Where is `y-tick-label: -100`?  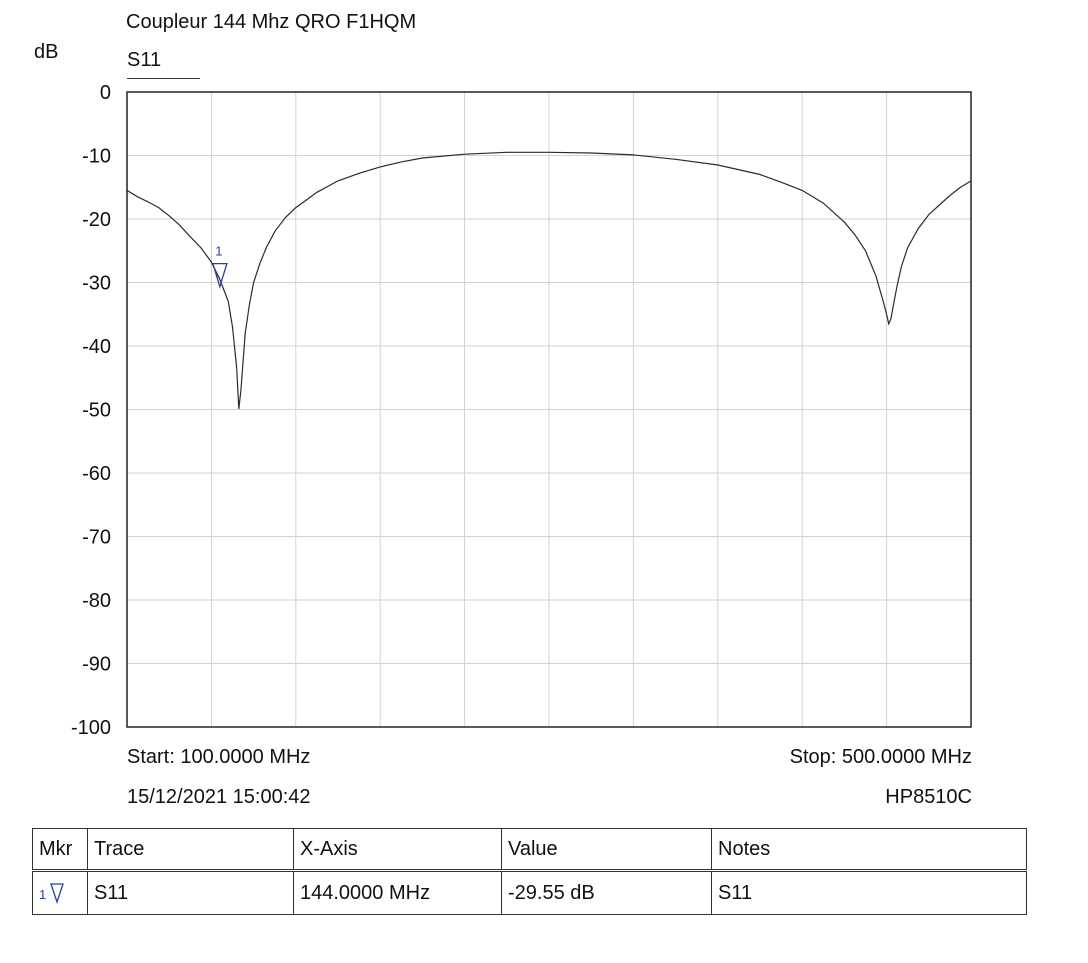 y-tick-label: -100 is located at coordinates (91, 728).